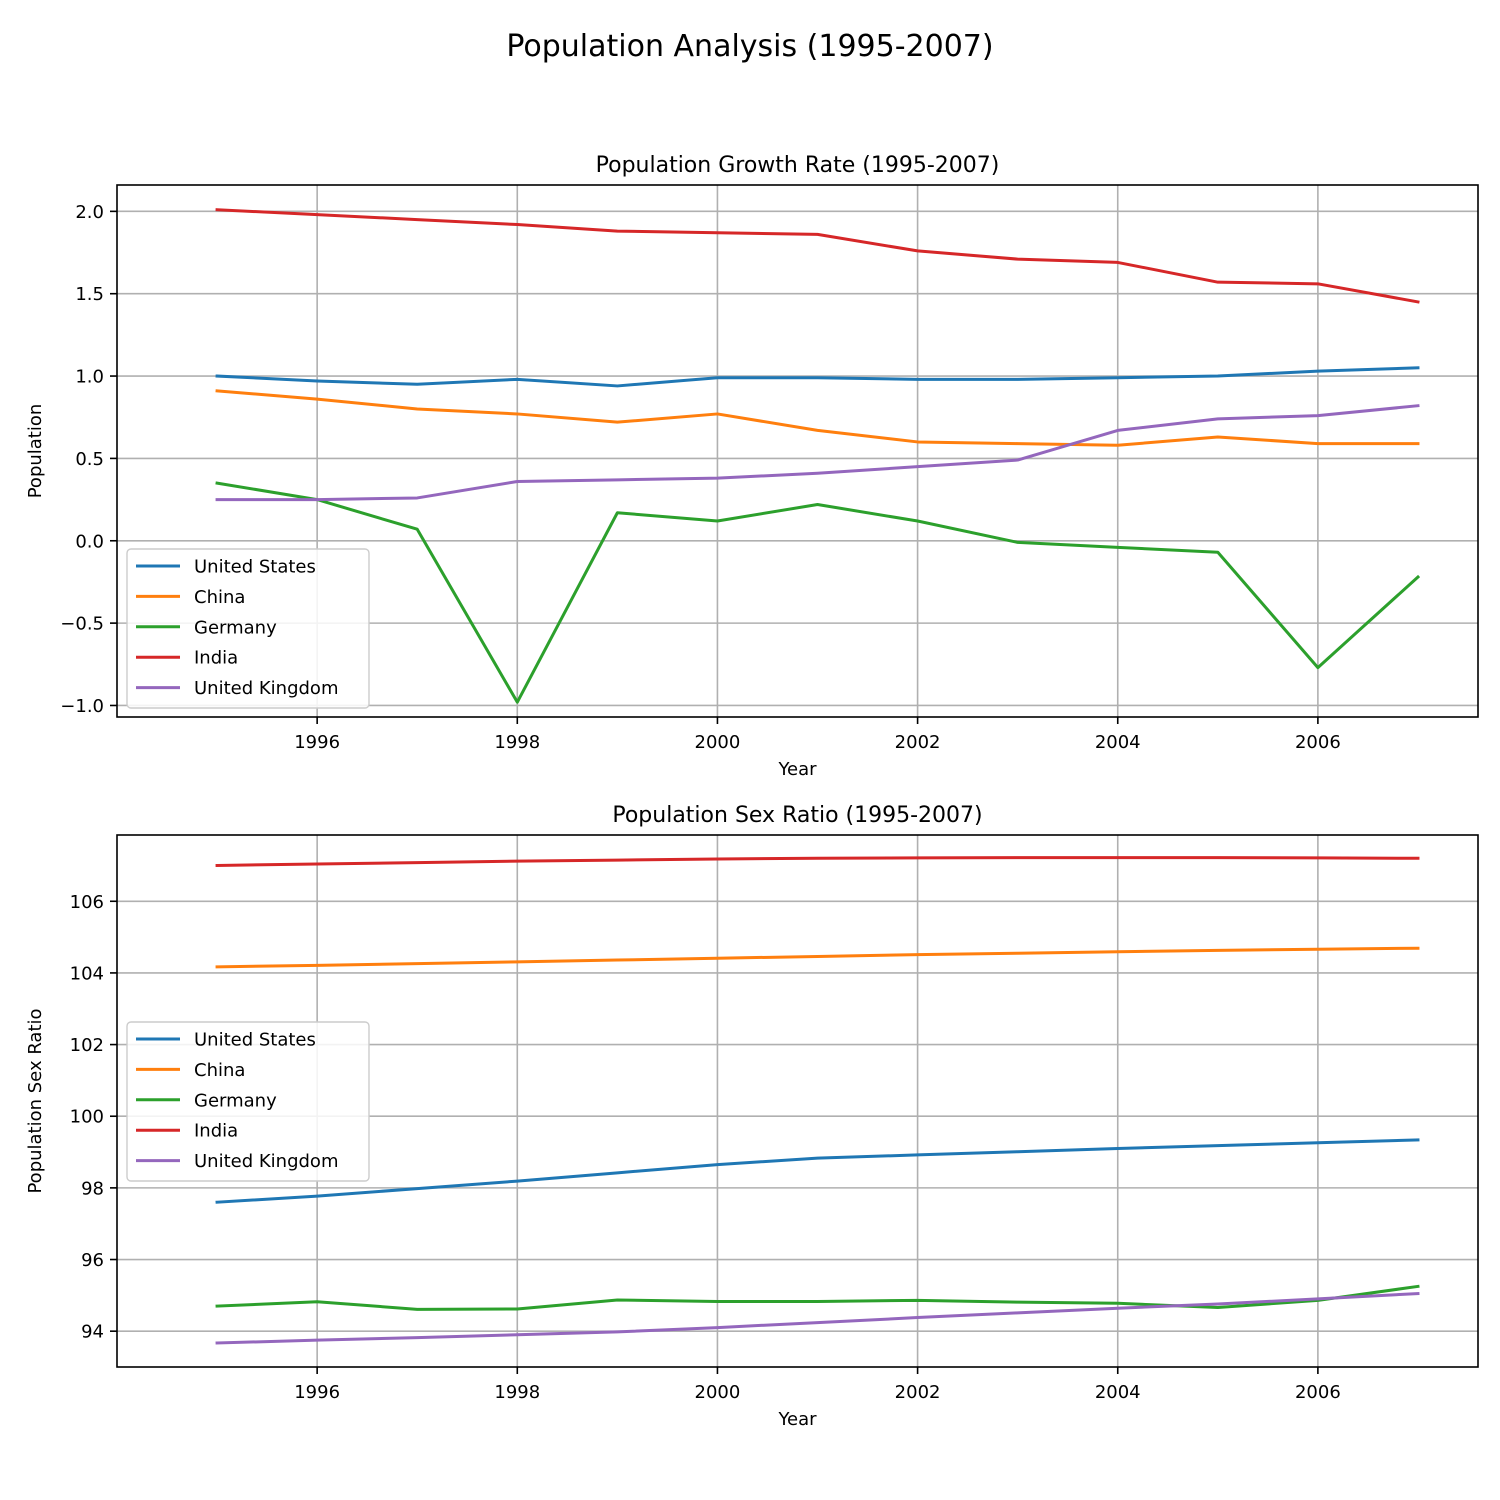  Describe the element at coordinates (35, 451) in the screenshot. I see `chart0-ylabel: Population` at that location.